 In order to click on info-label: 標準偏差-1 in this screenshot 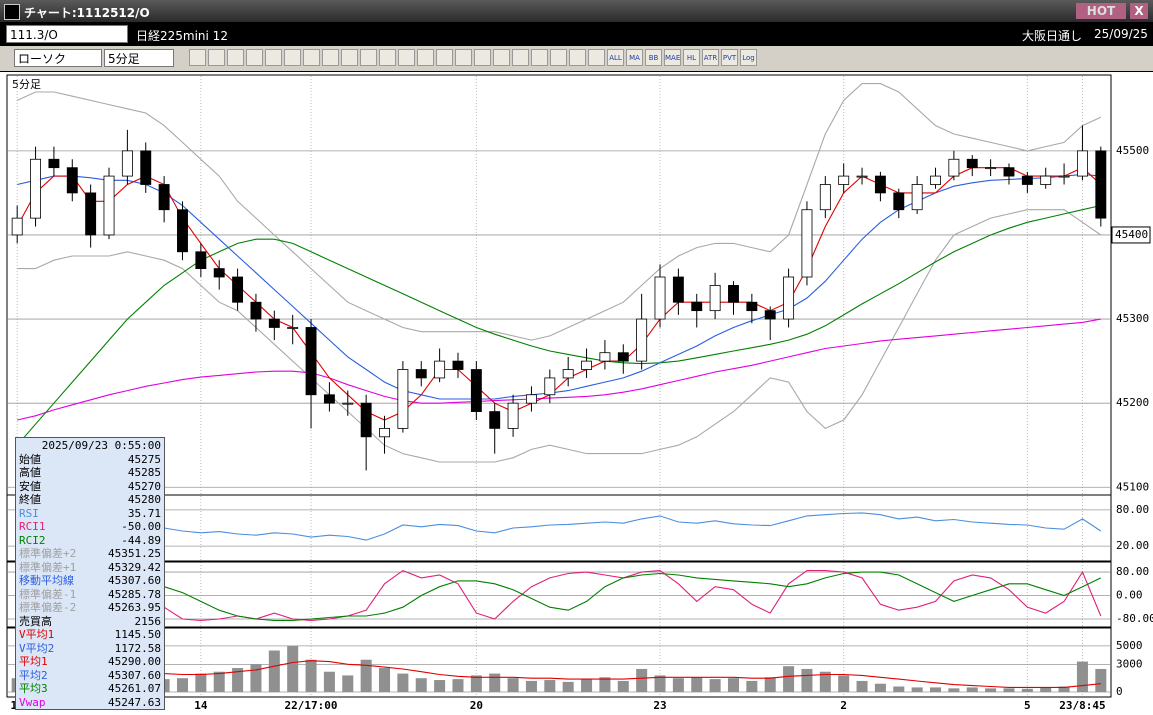, I will do `click(48, 594)`.